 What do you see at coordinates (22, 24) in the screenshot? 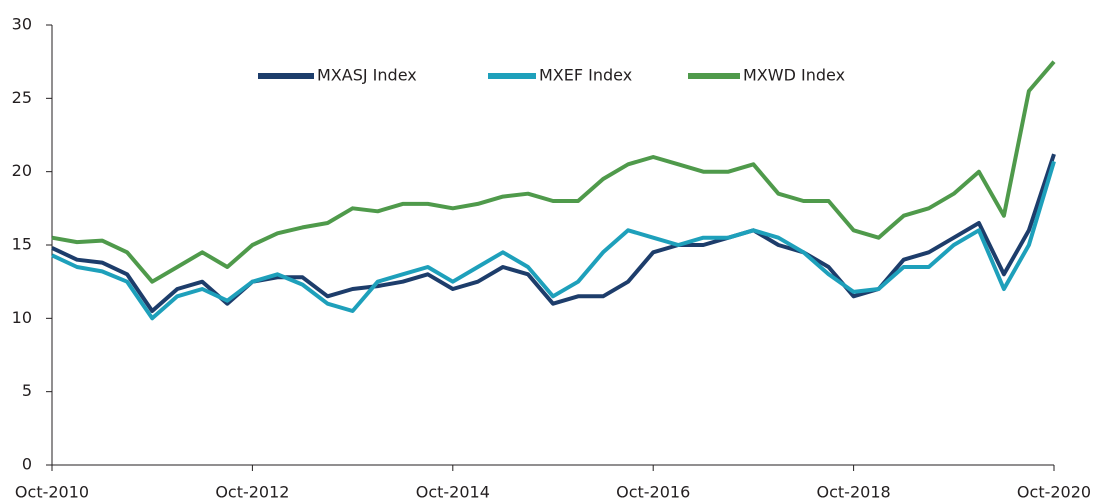
I see `y-tick-label: 30` at bounding box center [22, 24].